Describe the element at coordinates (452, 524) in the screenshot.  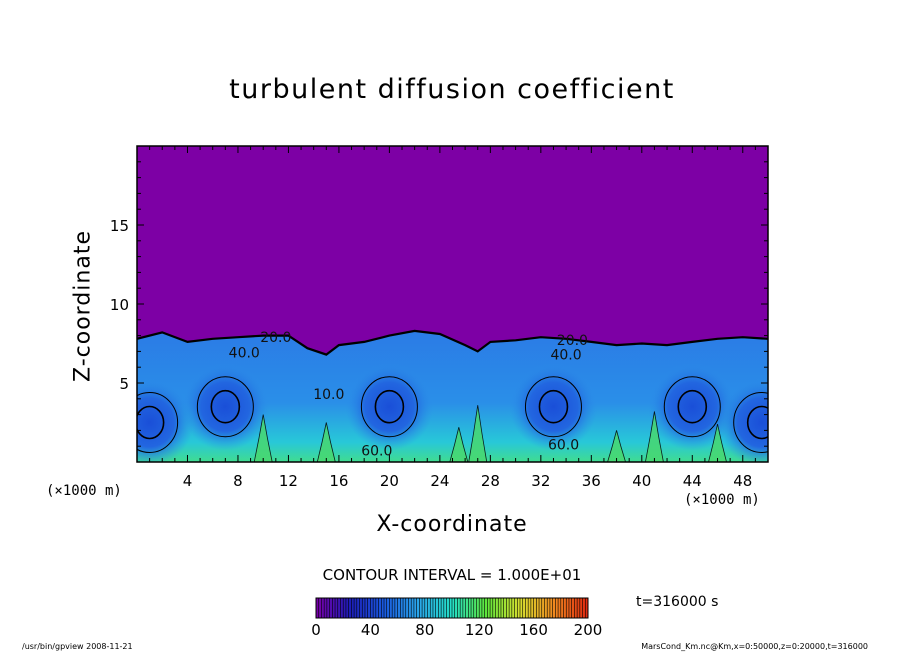
I see `x-axis-label: X-coordinate` at that location.